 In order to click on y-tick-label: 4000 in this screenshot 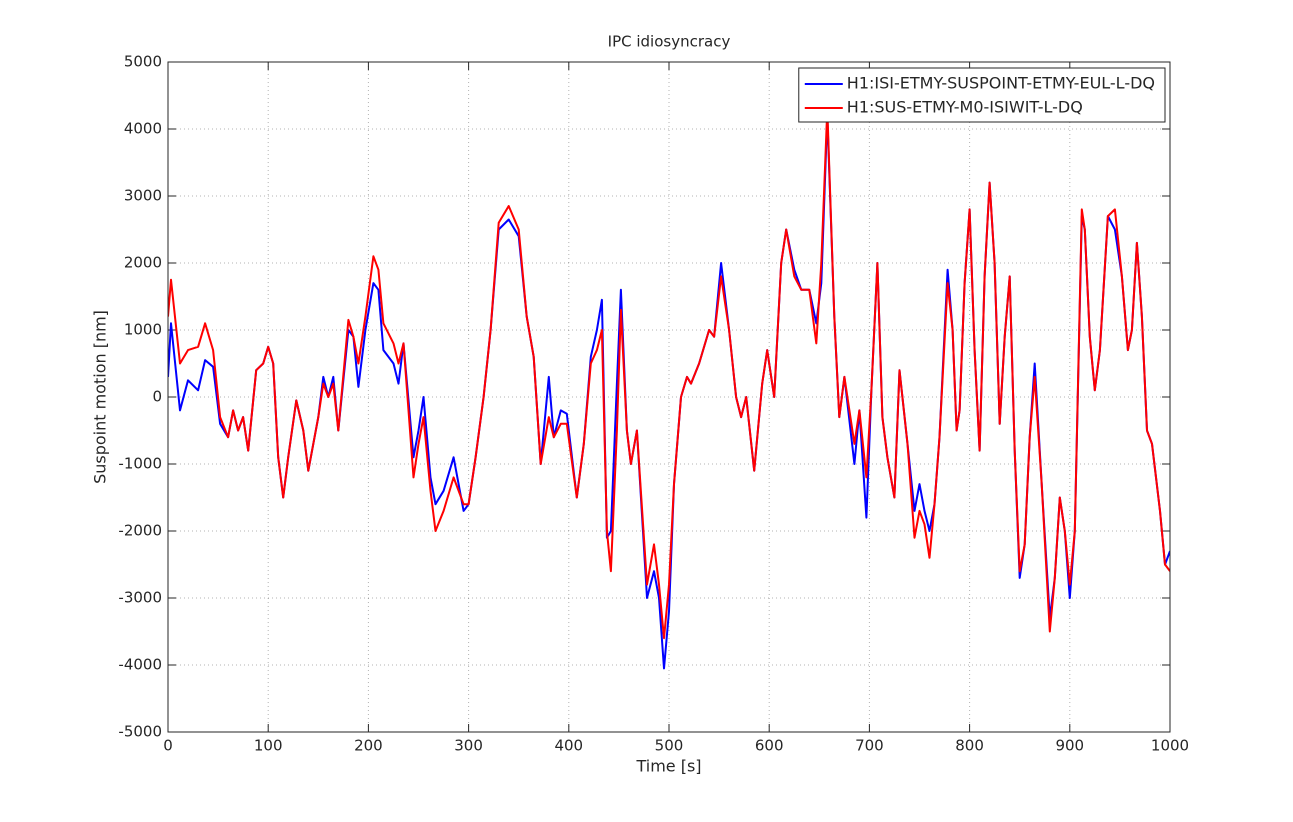, I will do `click(143, 129)`.